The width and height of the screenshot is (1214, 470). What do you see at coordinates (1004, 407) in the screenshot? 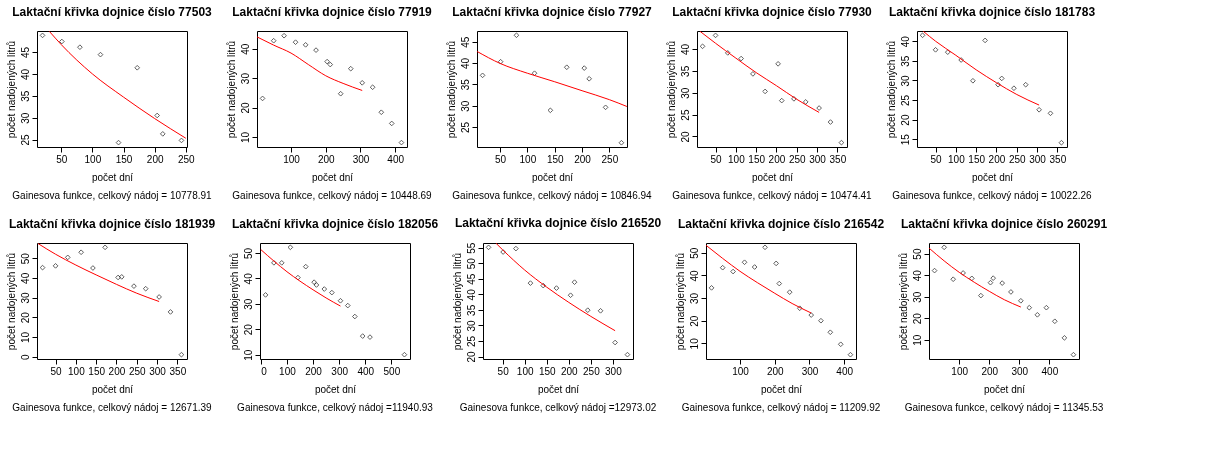
I see `text: Gainesova funkce, celkový nádoj = 11345.53` at bounding box center [1004, 407].